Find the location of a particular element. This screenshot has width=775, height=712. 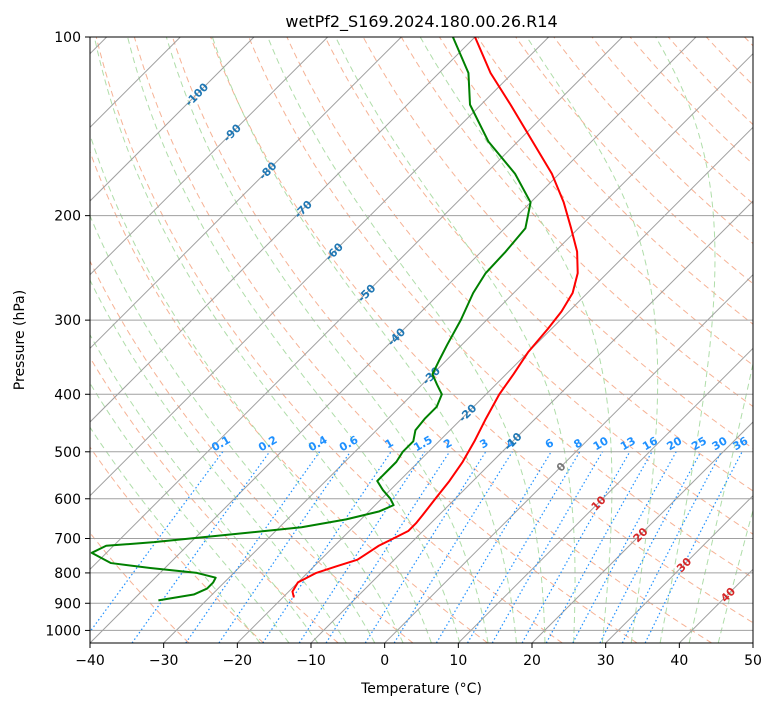

y-tick-label: 400 is located at coordinates (67, 395).